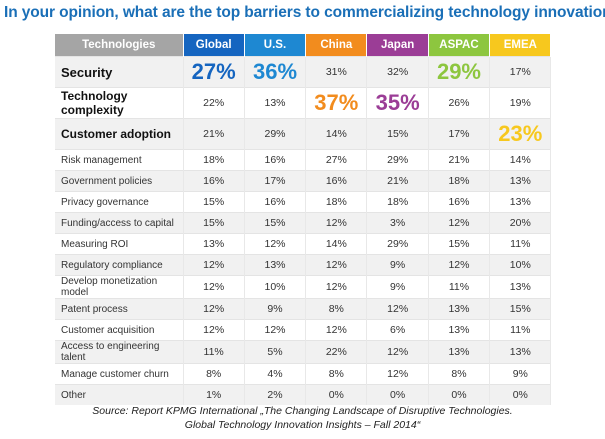  I want to click on row-label: Manage customer churn, so click(119, 374).